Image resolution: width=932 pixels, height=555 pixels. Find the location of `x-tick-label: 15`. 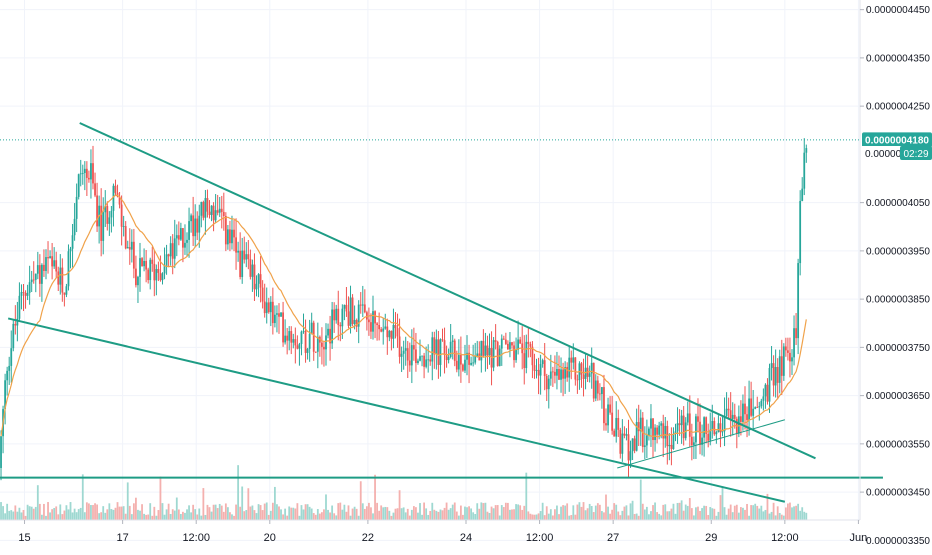

x-tick-label: 15 is located at coordinates (24, 538).